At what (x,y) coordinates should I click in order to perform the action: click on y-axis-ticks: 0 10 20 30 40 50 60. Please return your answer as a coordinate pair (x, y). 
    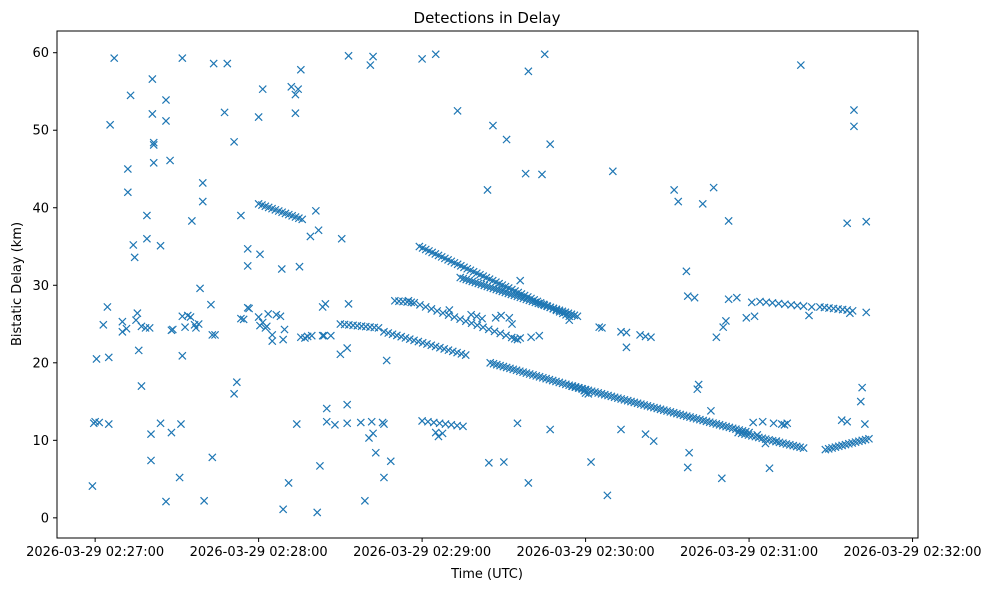
    Looking at the image, I should click on (44, 286).